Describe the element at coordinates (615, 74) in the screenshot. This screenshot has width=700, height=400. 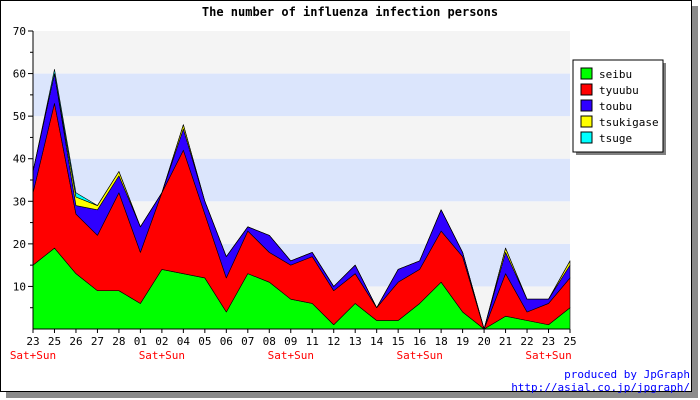
I see `legend-label-seibu: seibu` at that location.